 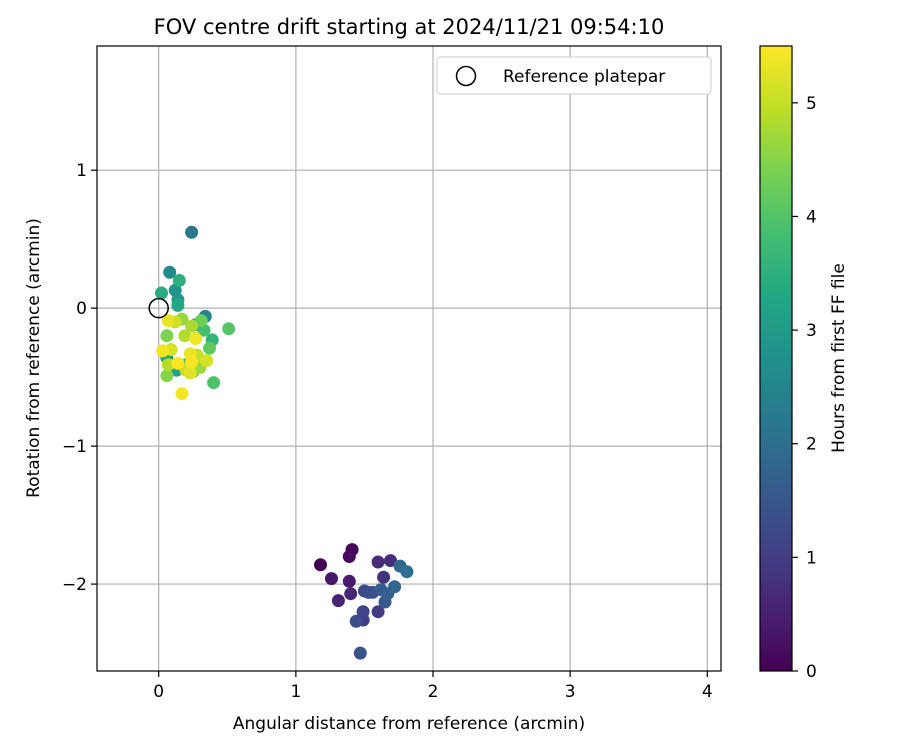 What do you see at coordinates (79, 378) in the screenshot?
I see `y-axis-ticks: −2 −1 0 1` at bounding box center [79, 378].